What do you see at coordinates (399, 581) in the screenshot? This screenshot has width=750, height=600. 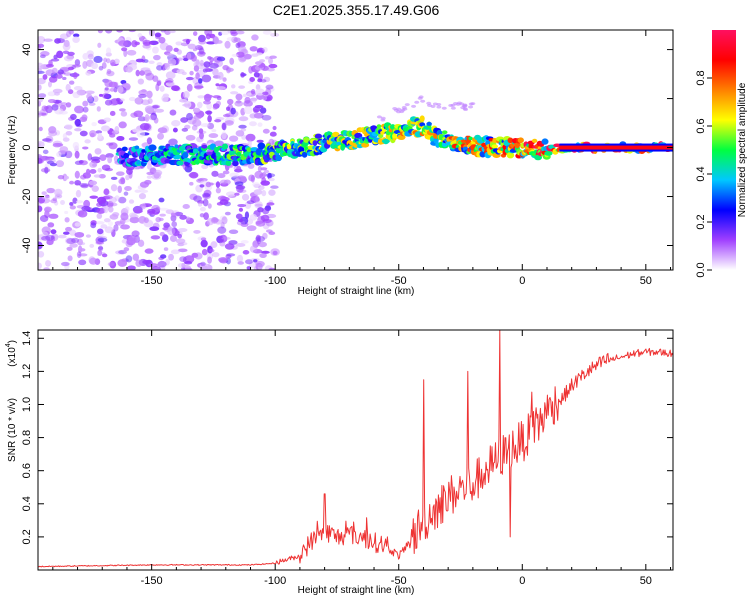 I see `snr-x-tick-label: -50` at bounding box center [399, 581].